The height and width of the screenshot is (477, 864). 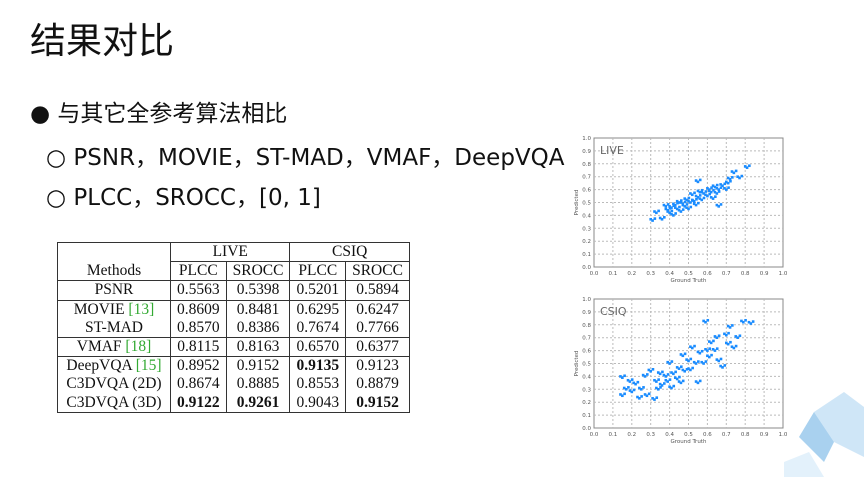 What do you see at coordinates (586, 429) in the screenshot?
I see `y-tick-label: 0.0` at bounding box center [586, 429].